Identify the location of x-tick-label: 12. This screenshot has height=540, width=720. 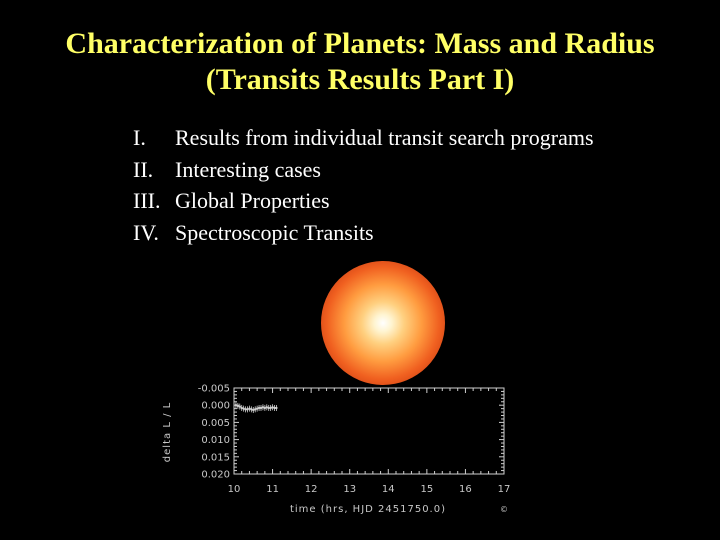
(311, 489).